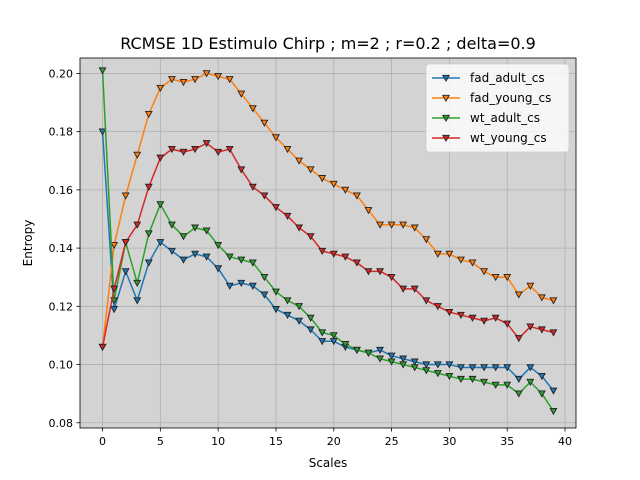 The width and height of the screenshot is (640, 480). Describe the element at coordinates (328, 463) in the screenshot. I see `x-axis-label: Scales` at that location.